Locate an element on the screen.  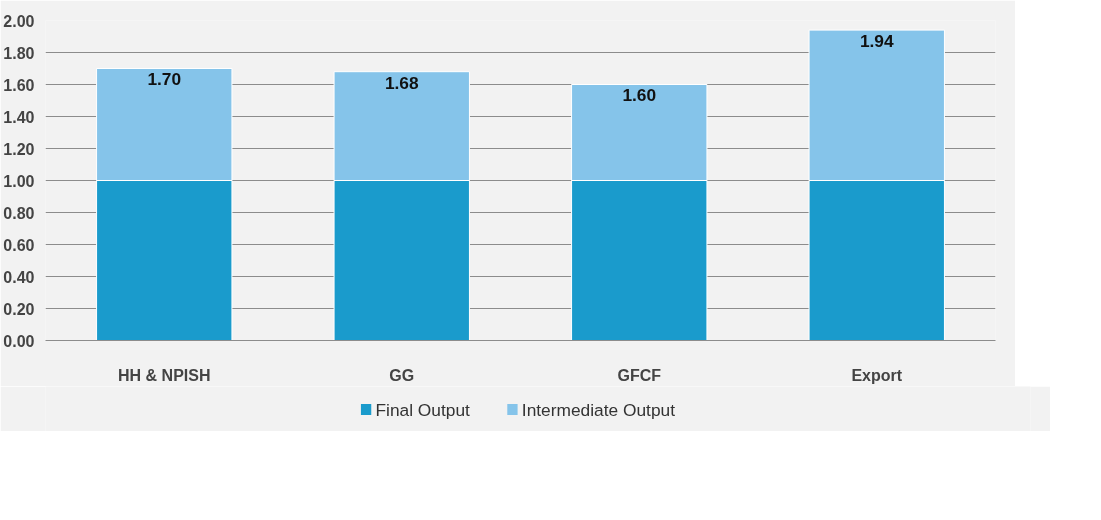
y-tick-label: 1.40 is located at coordinates (19, 117).